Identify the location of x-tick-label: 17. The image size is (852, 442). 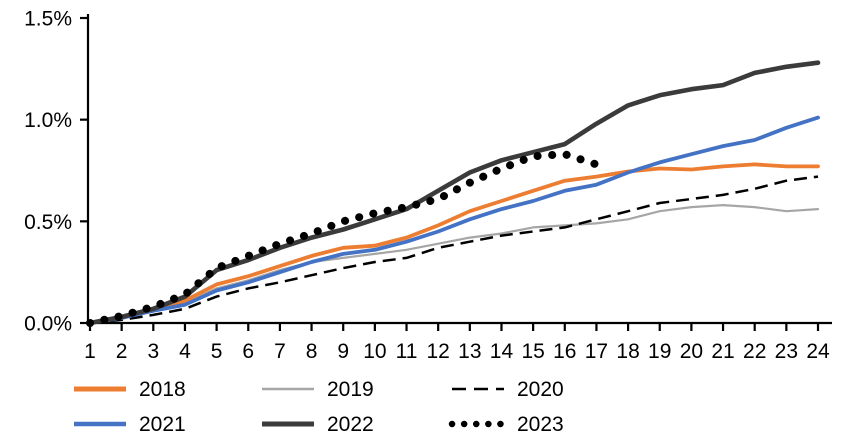
(596, 351).